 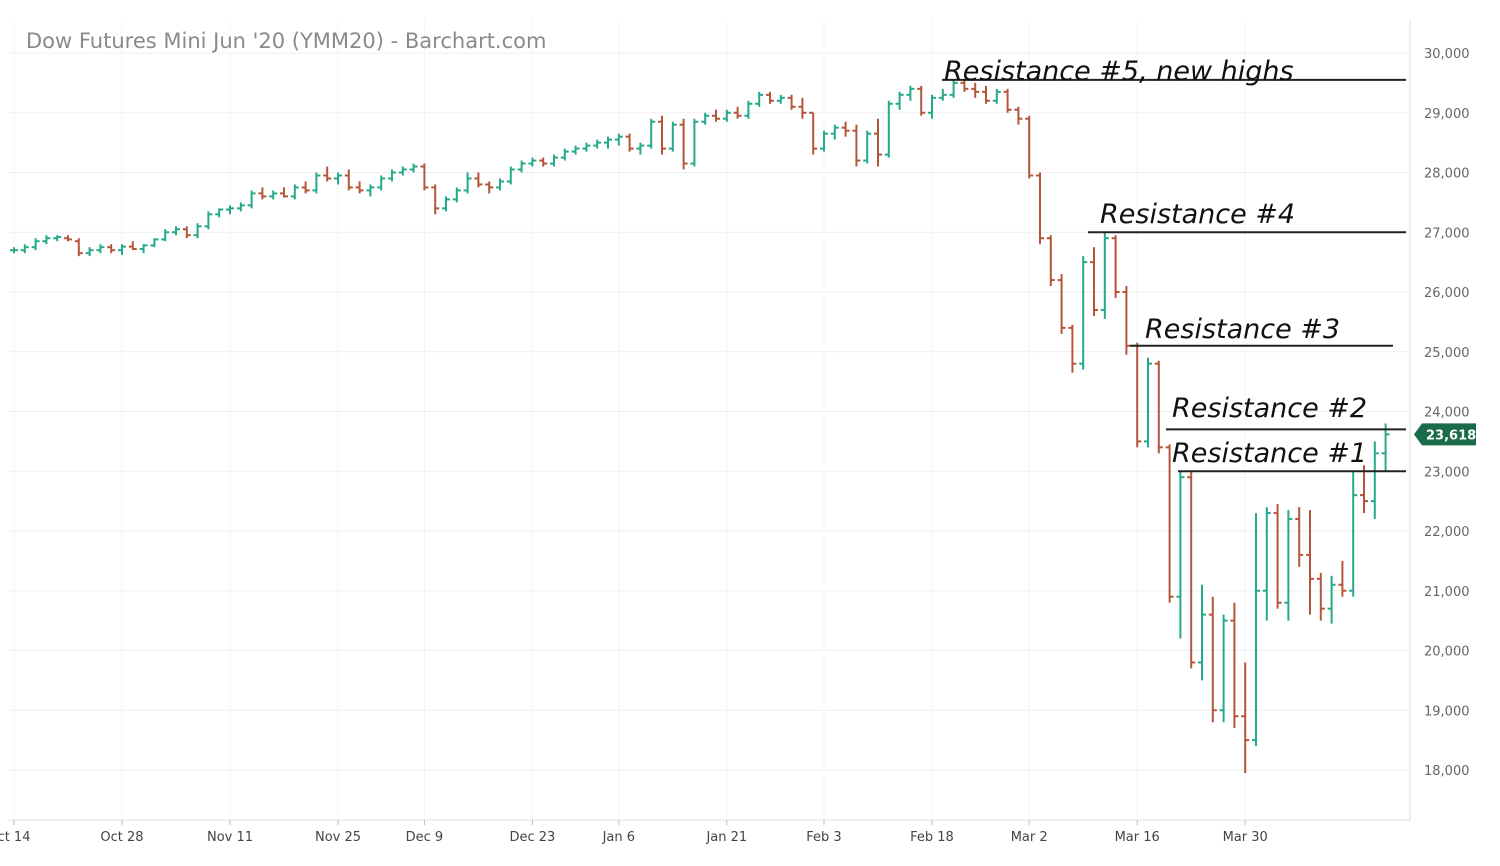 What do you see at coordinates (1447, 652) in the screenshot?
I see `y-tick-label: 20,000` at bounding box center [1447, 652].